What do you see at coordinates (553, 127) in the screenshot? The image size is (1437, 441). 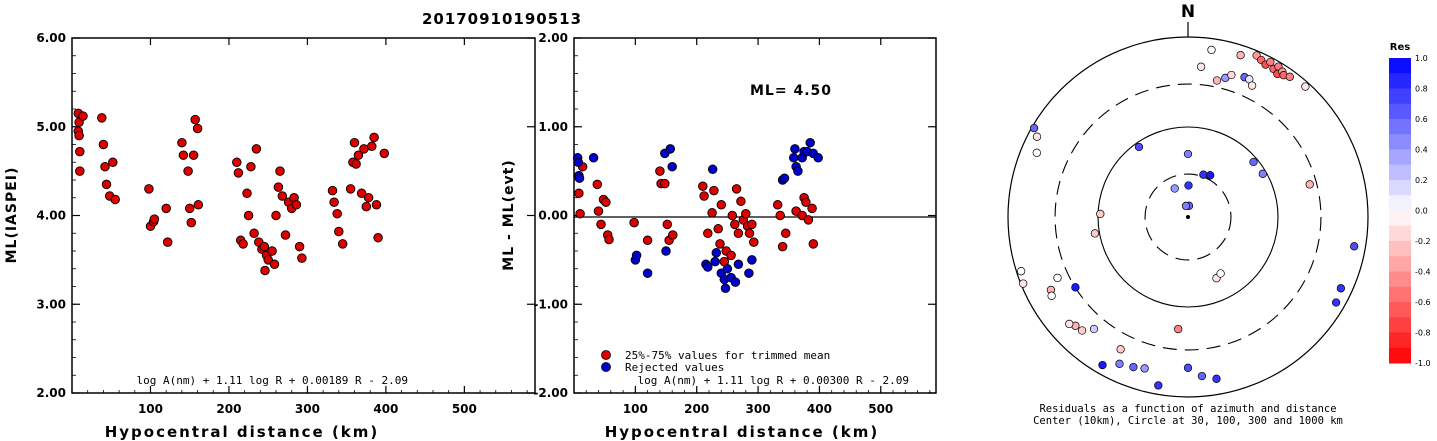 I see `middle-y-tick-label: 1.00` at bounding box center [553, 127].